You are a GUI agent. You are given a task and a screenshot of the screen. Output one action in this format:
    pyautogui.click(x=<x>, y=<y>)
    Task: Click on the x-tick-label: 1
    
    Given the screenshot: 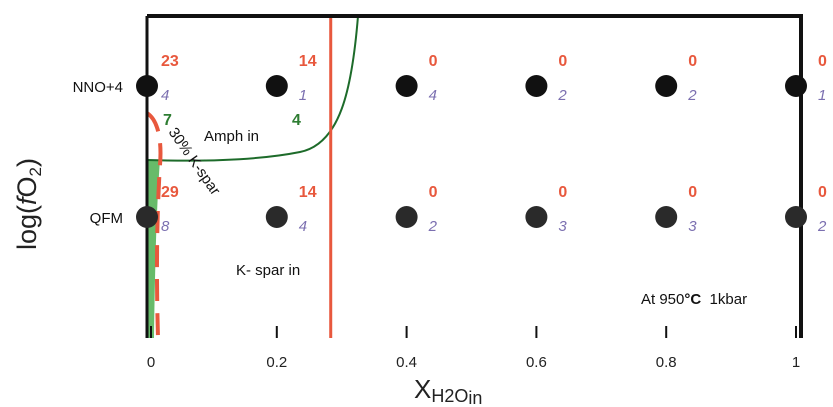 What is the action you would take?
    pyautogui.click(x=796, y=362)
    